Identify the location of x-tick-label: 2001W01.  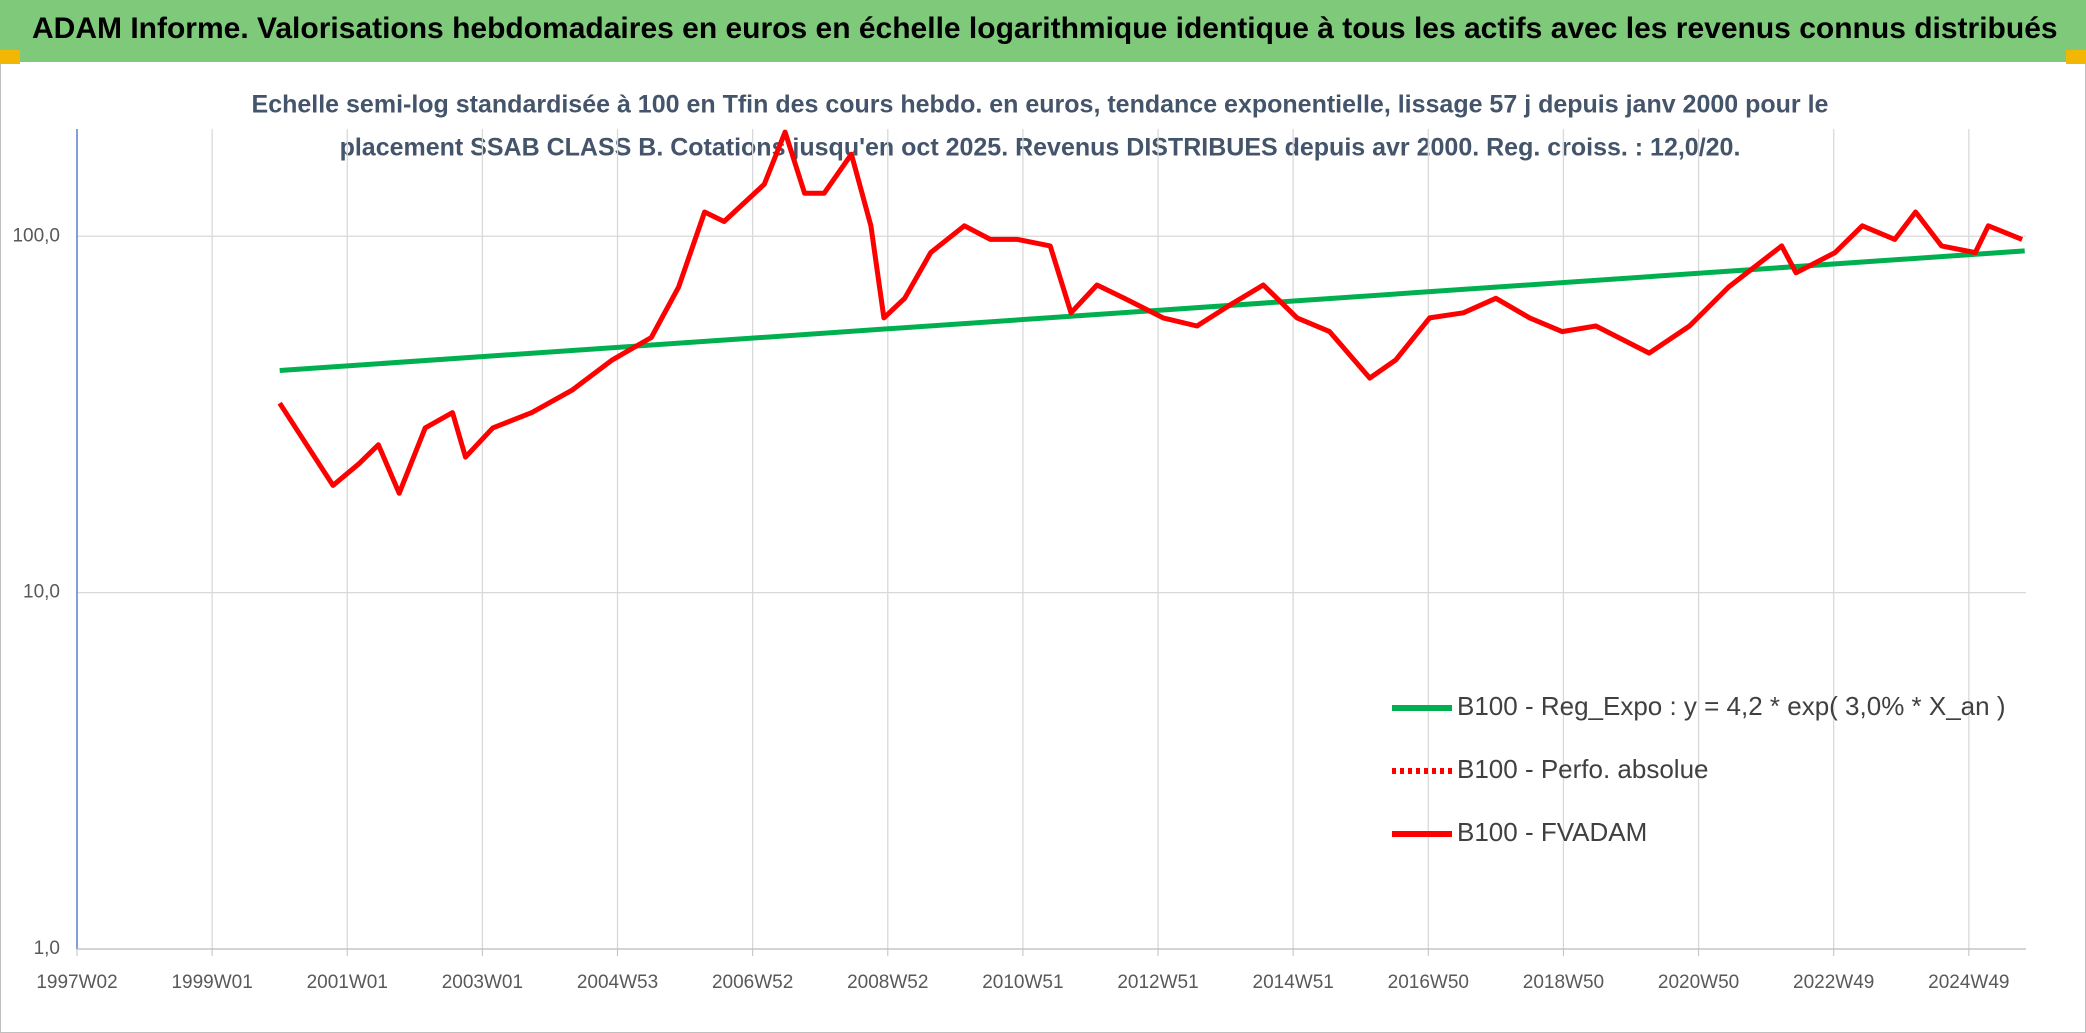
(347, 982).